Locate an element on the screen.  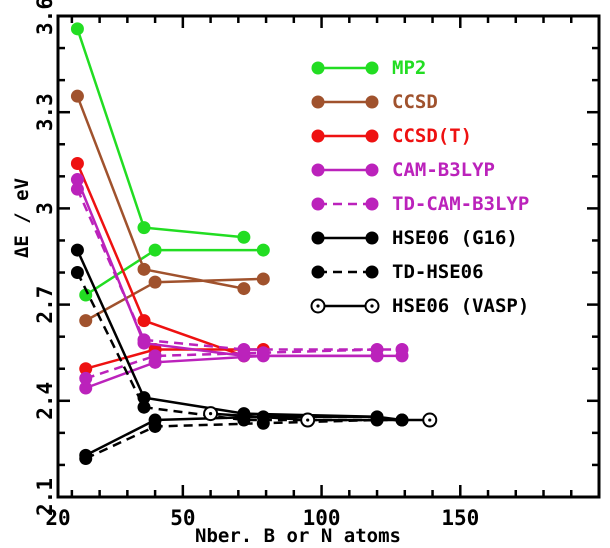
y-tick-label: 2.1 is located at coordinates (45, 497).